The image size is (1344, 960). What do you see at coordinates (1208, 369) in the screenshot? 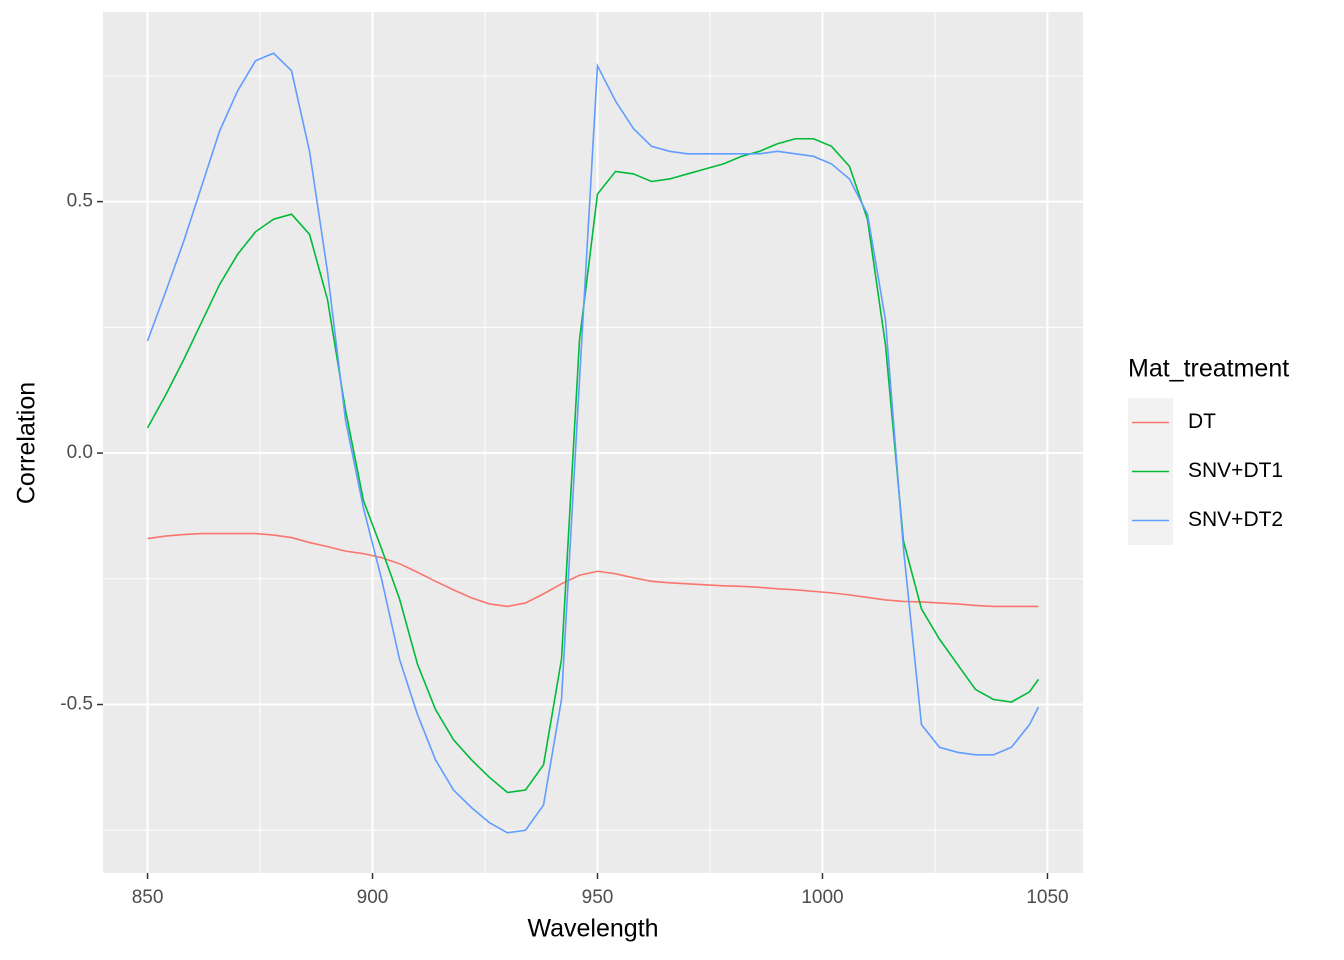
I see `legend-title: Mat_treatment` at bounding box center [1208, 369].